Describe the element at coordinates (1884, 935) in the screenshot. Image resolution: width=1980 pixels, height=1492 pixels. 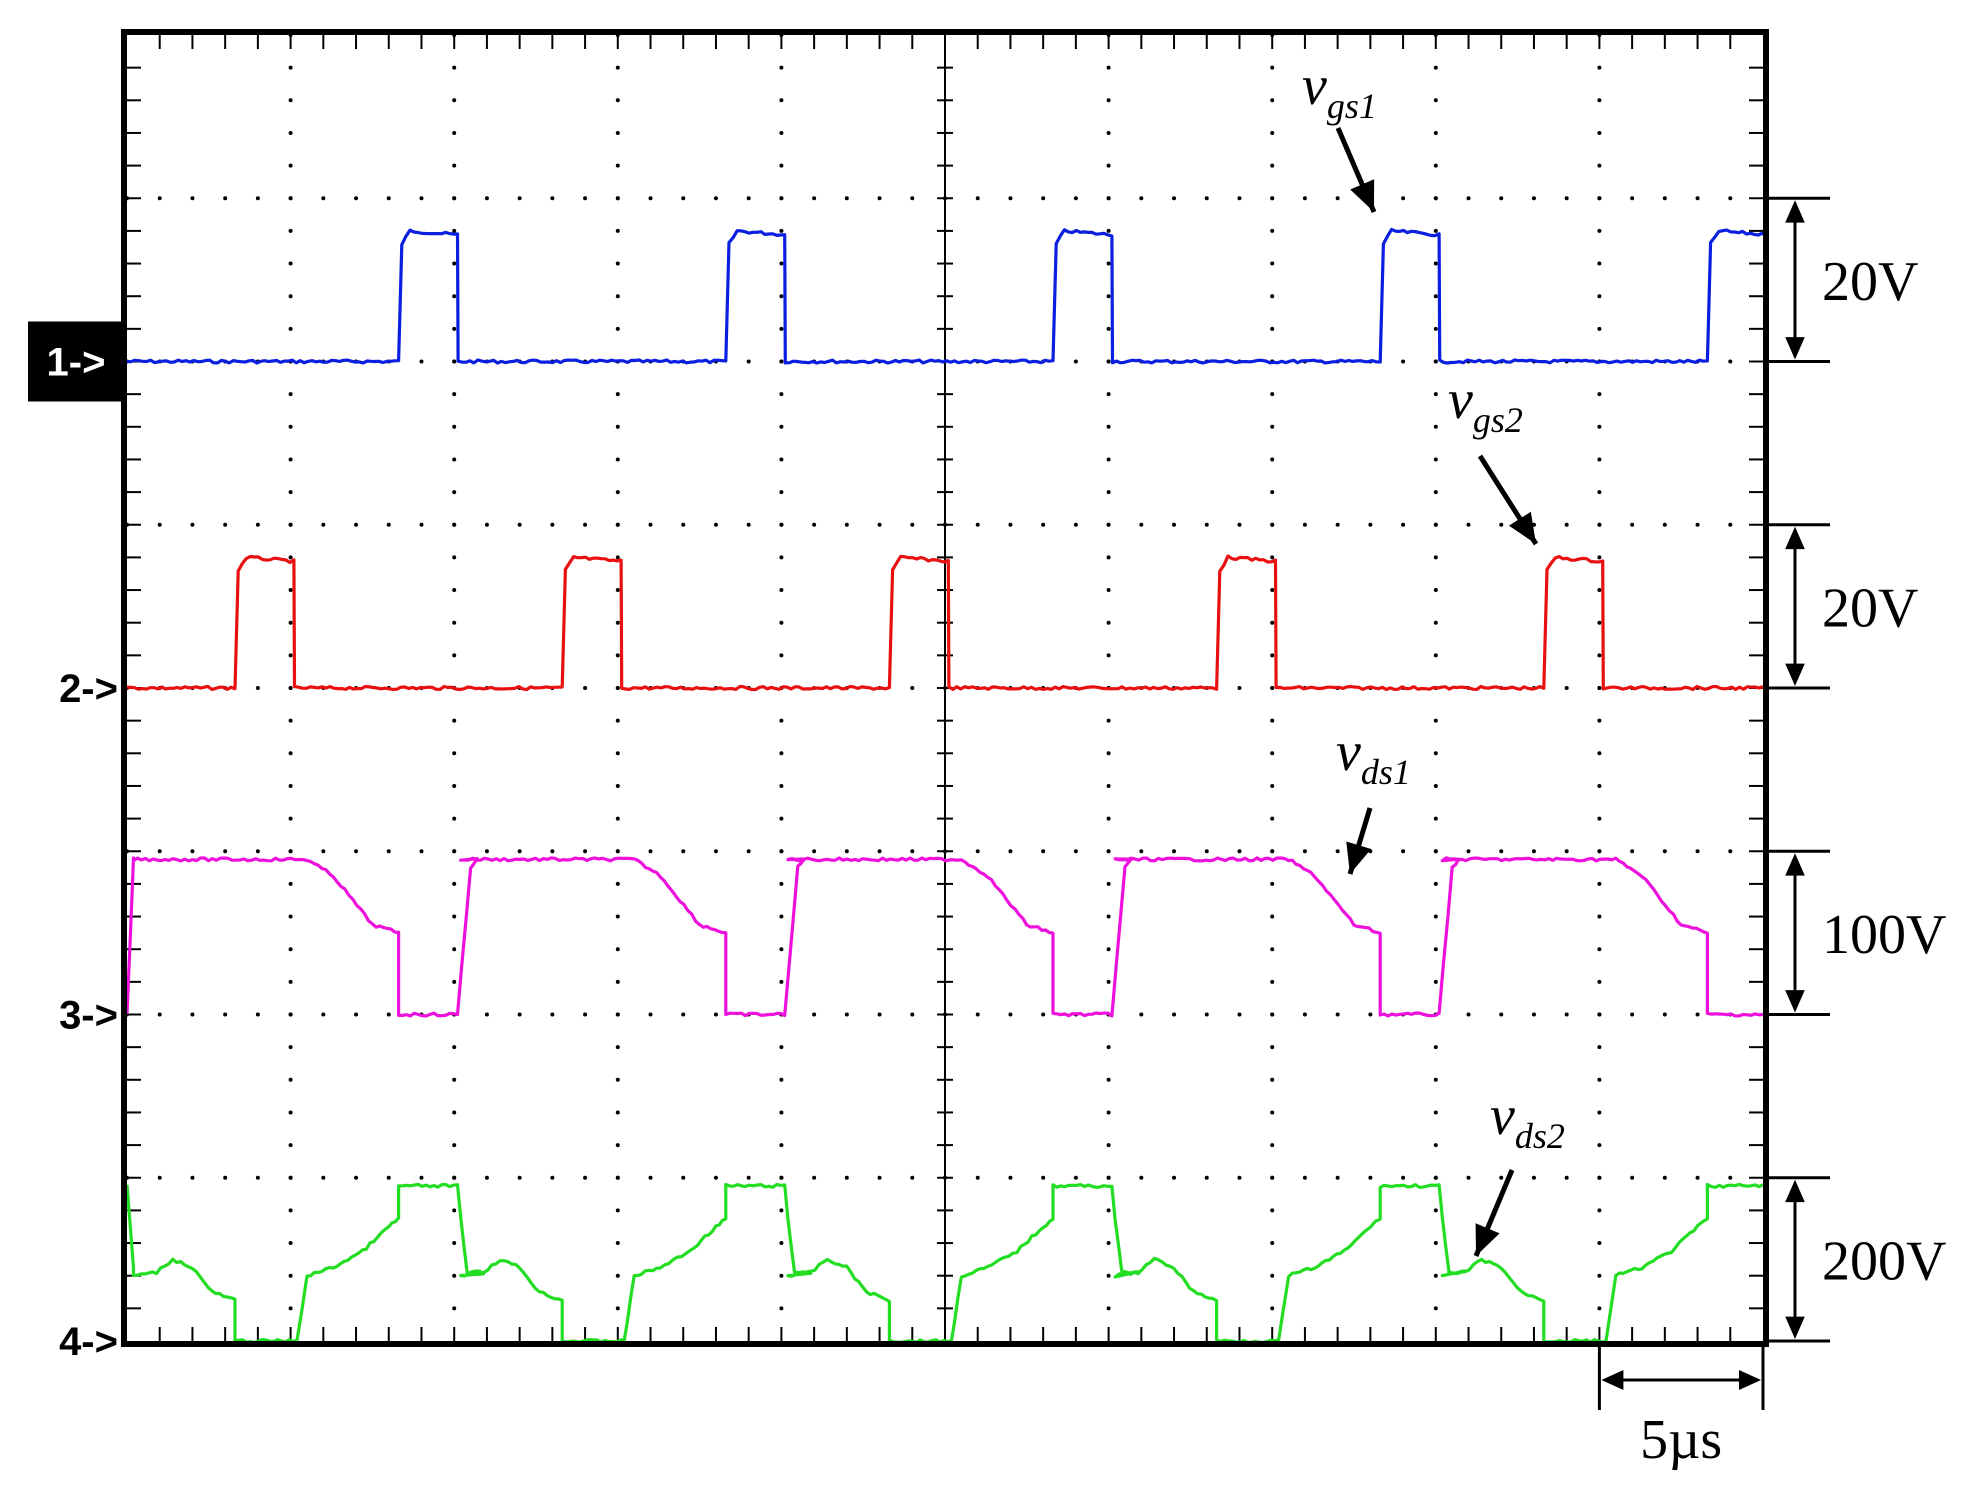
I see `scale-label-vds1: 100V` at that location.